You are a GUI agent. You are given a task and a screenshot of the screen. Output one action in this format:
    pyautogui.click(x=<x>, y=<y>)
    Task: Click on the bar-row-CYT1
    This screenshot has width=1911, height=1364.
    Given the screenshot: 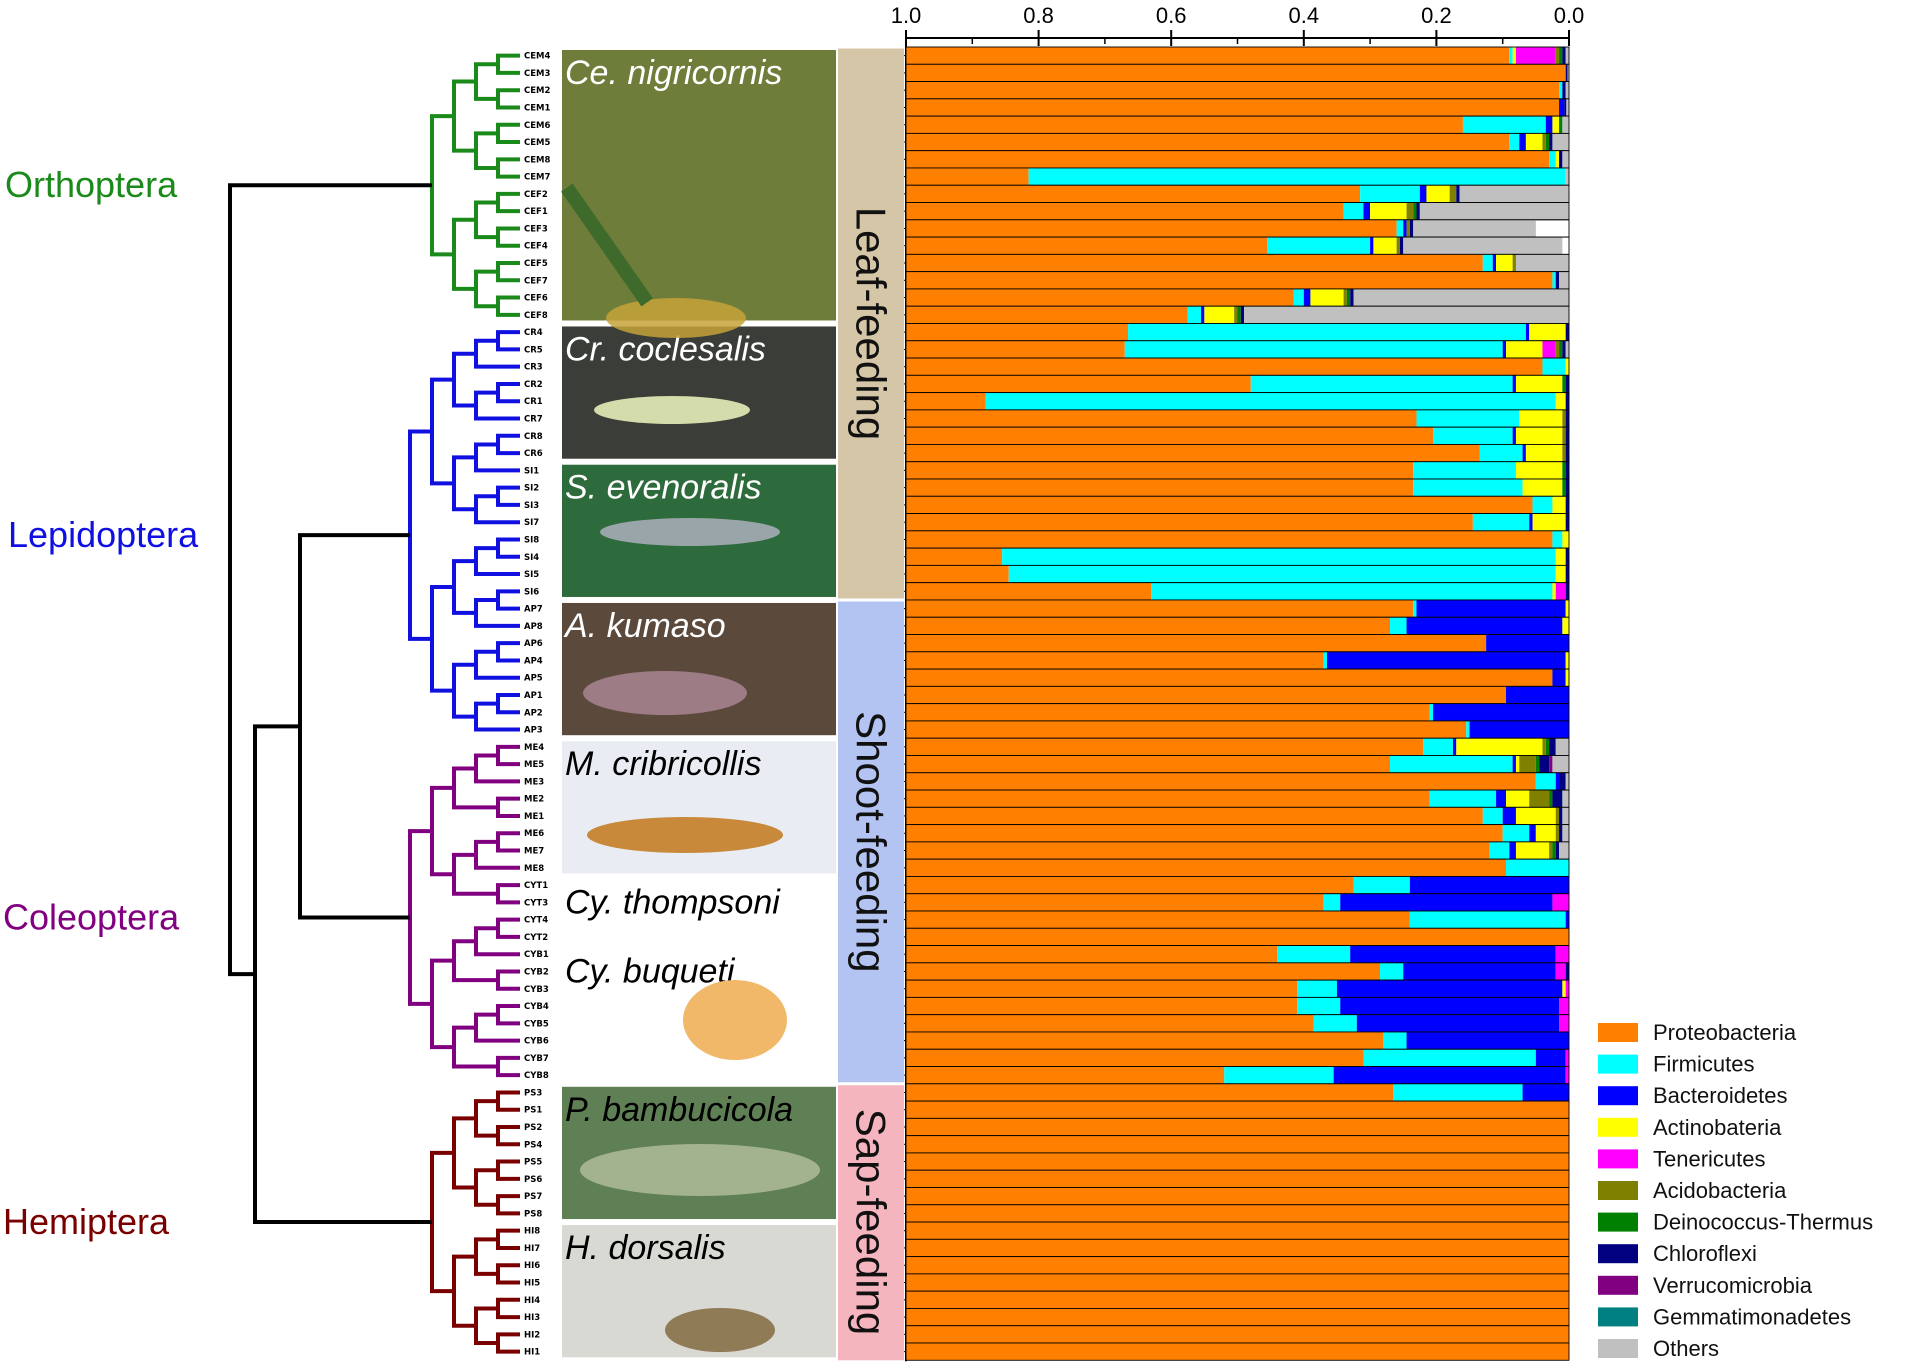 What is the action you would take?
    pyautogui.click(x=1236, y=885)
    